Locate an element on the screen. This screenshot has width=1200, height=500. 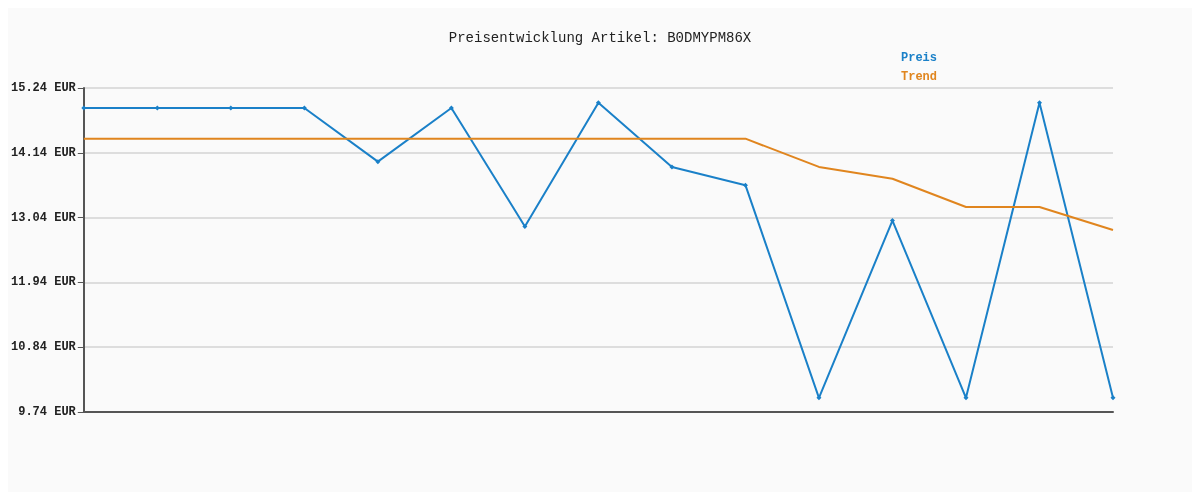
y-tick-label: 14.14 EUR is located at coordinates (44, 152).